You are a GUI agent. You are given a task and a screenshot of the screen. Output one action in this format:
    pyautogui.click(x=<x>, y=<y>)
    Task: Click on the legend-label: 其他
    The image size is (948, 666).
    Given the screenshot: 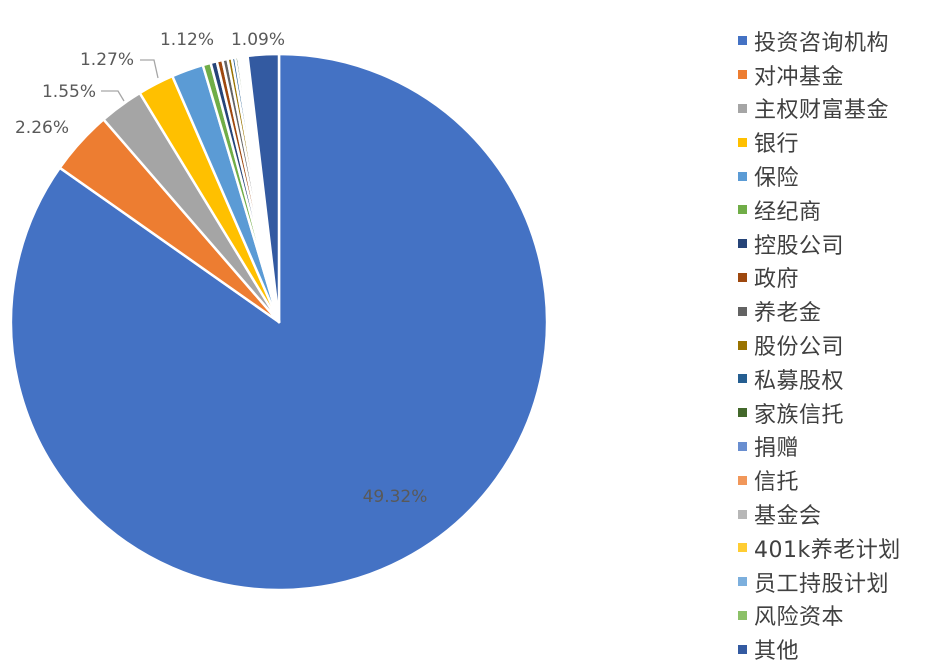 What is the action you would take?
    pyautogui.click(x=777, y=652)
    